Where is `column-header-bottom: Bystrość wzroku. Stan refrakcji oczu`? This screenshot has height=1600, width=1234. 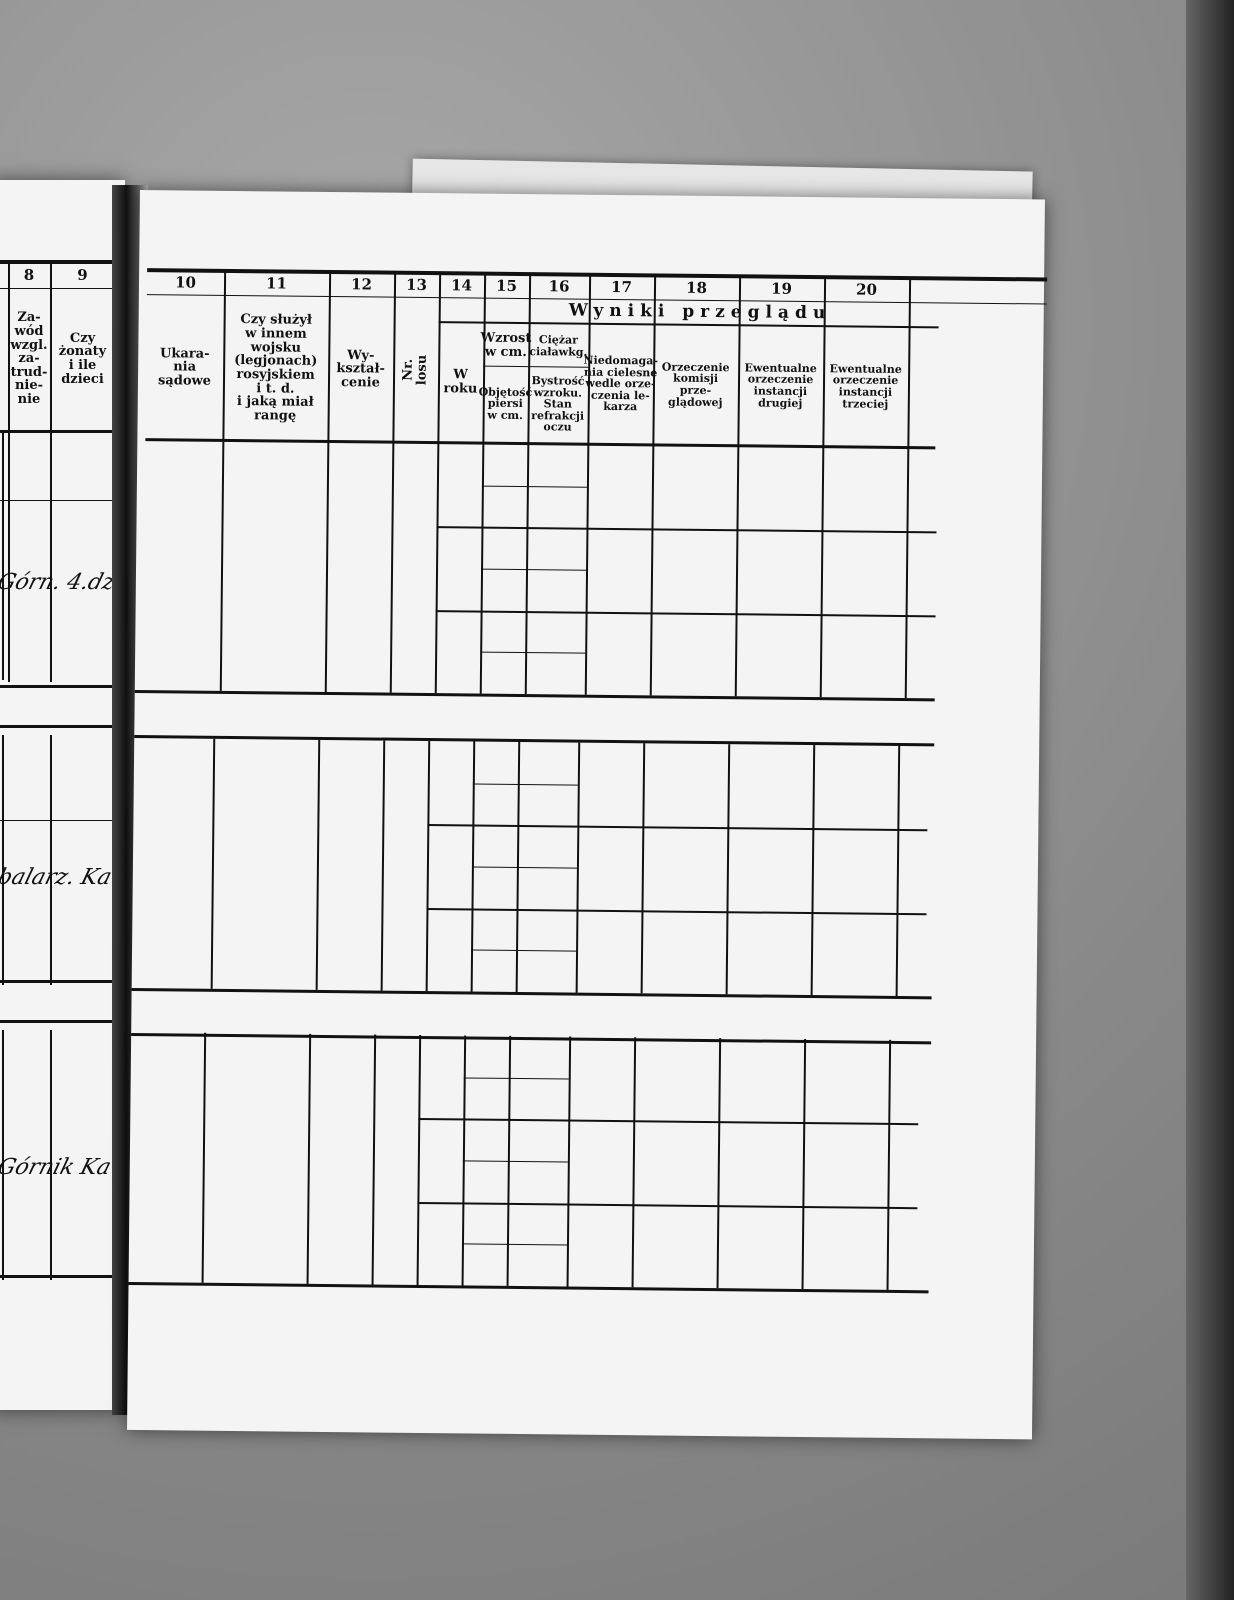
column-header-bottom: Bystrość wzroku. Stan refrakcji oczu is located at coordinates (558, 404).